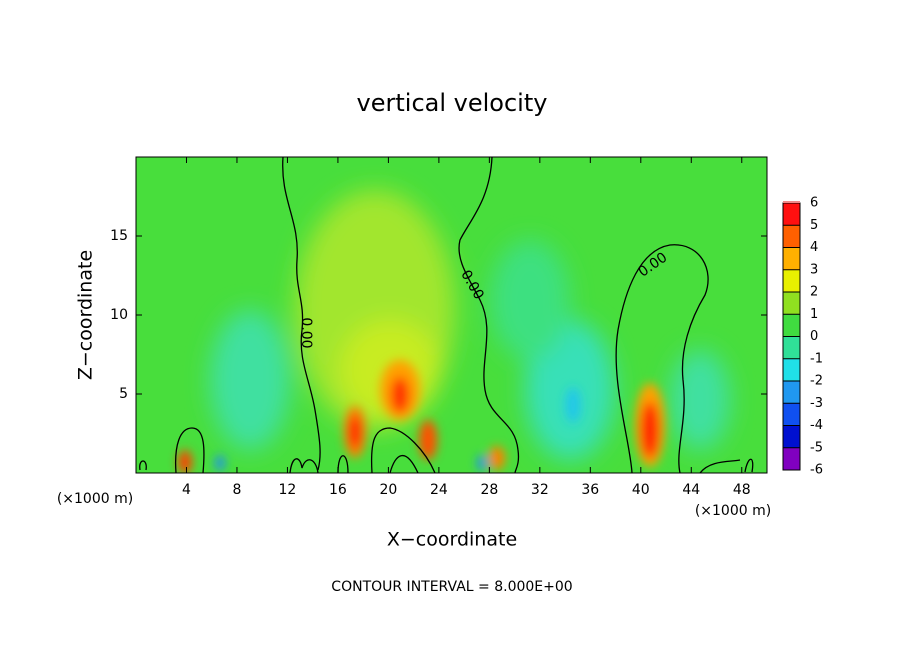 This screenshot has height=654, width=904. I want to click on x-tick-label: 28, so click(489, 490).